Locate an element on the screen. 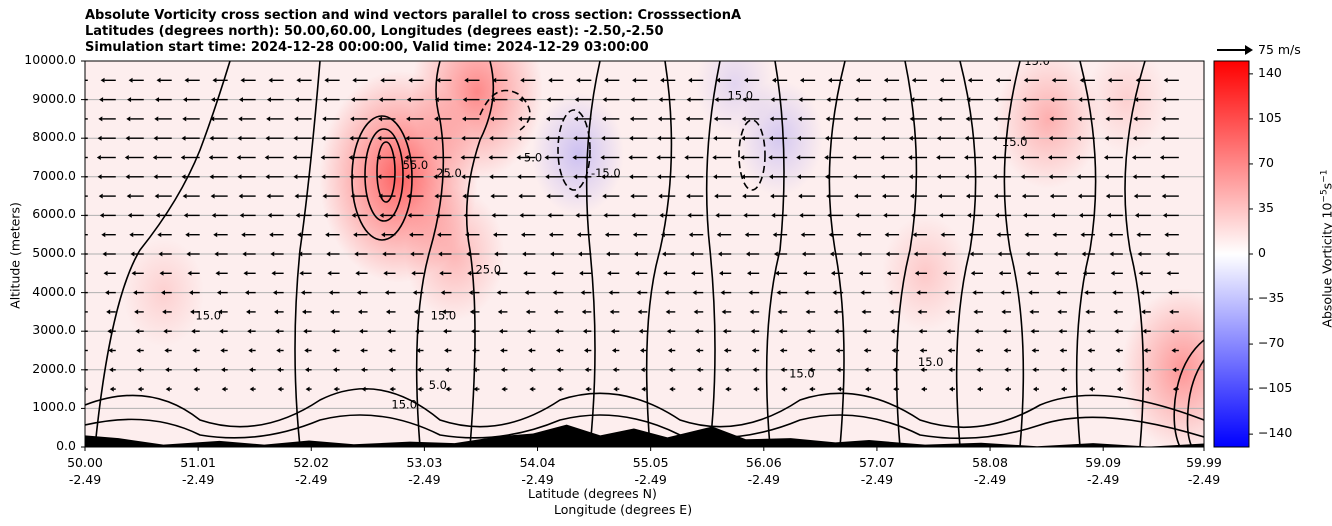 The width and height of the screenshot is (1332, 526). contour-label-5: 15.0 is located at coordinates (444, 316).